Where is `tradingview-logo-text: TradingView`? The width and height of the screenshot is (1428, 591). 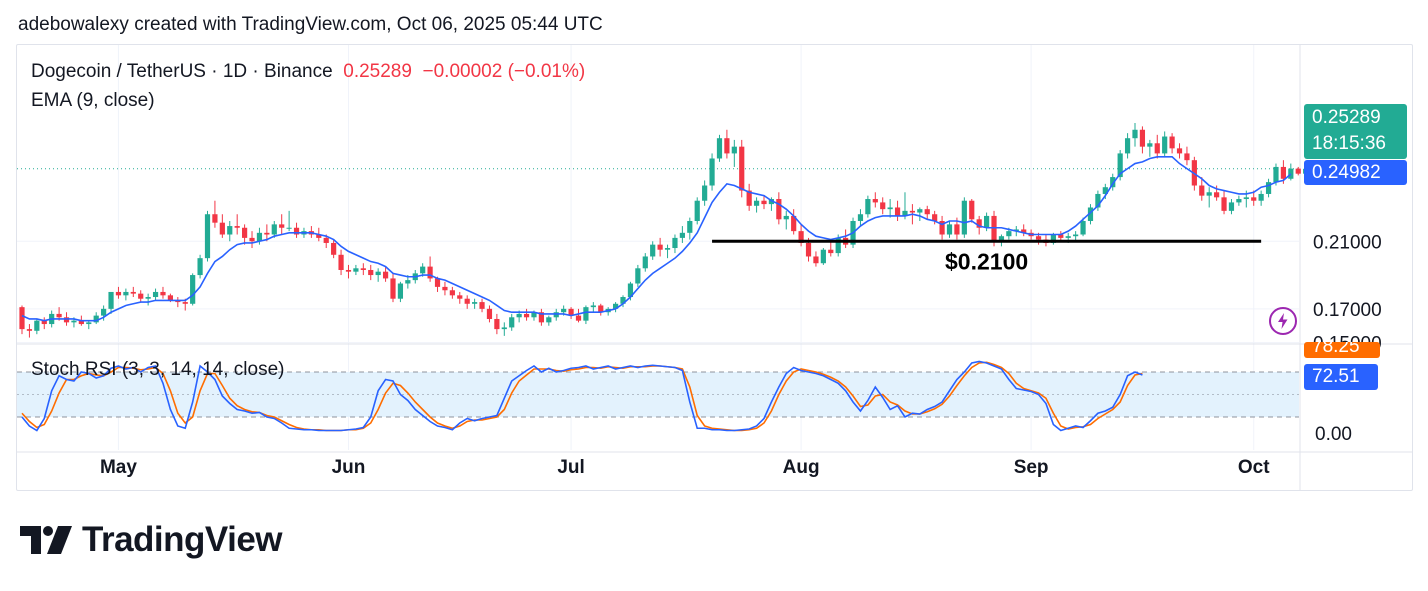
tradingview-logo-text: TradingView is located at coordinates (182, 539).